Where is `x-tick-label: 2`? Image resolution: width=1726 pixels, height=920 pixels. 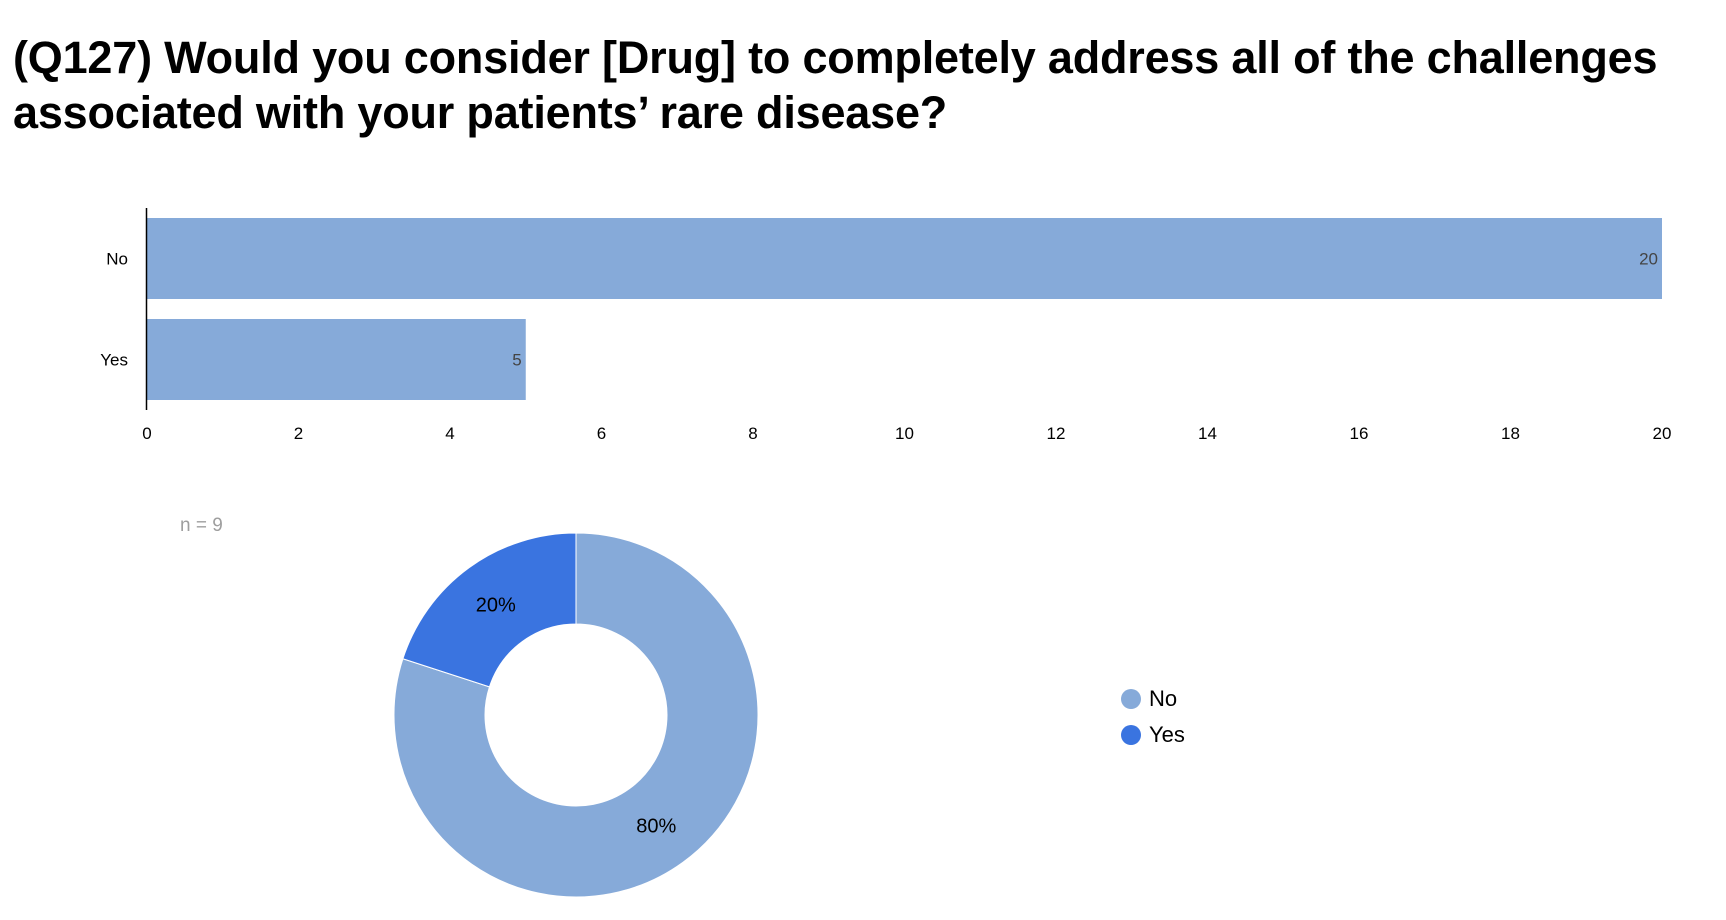 x-tick-label: 2 is located at coordinates (298, 433).